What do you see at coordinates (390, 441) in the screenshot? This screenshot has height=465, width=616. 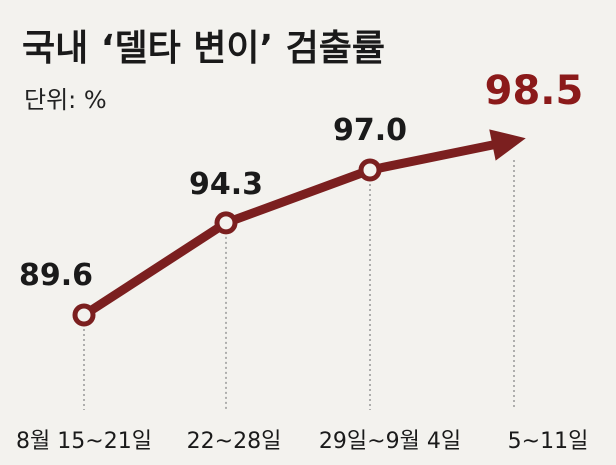 I see `x-tick-label-3: 29일~9월 4일` at bounding box center [390, 441].